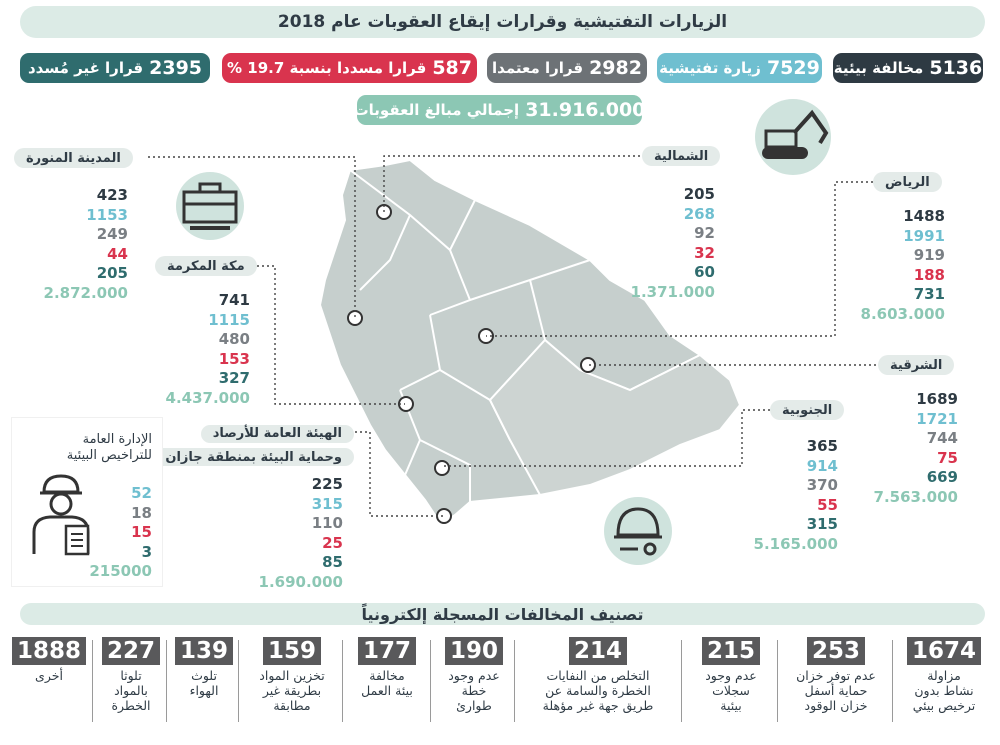 Image resolution: width=1000 pixels, height=745 pixels. I want to click on category-7: 159 تخزين المواد بطريقة غير مطابقة, so click(292, 675).